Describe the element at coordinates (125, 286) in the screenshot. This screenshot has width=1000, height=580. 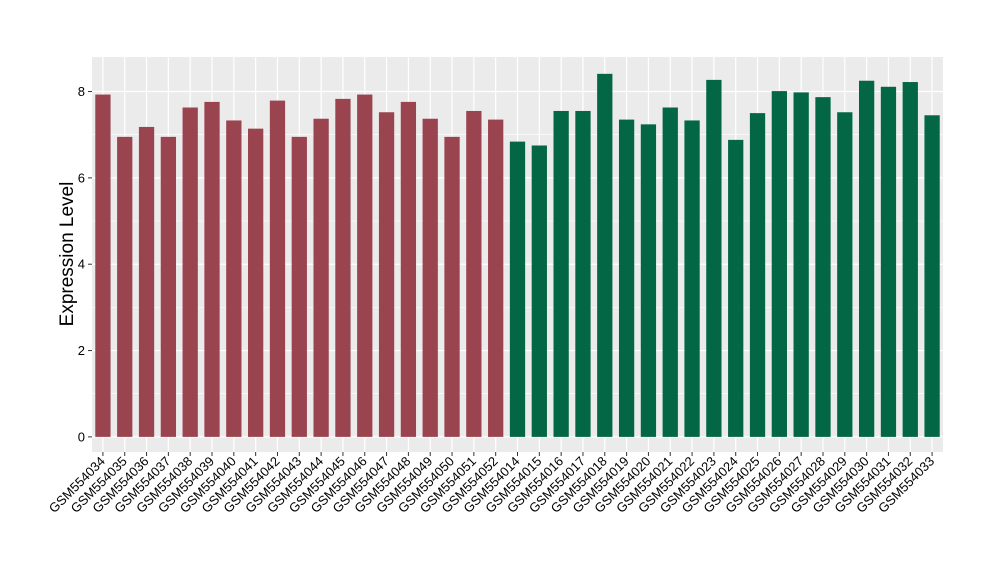
I see `bar-GSM554035` at that location.